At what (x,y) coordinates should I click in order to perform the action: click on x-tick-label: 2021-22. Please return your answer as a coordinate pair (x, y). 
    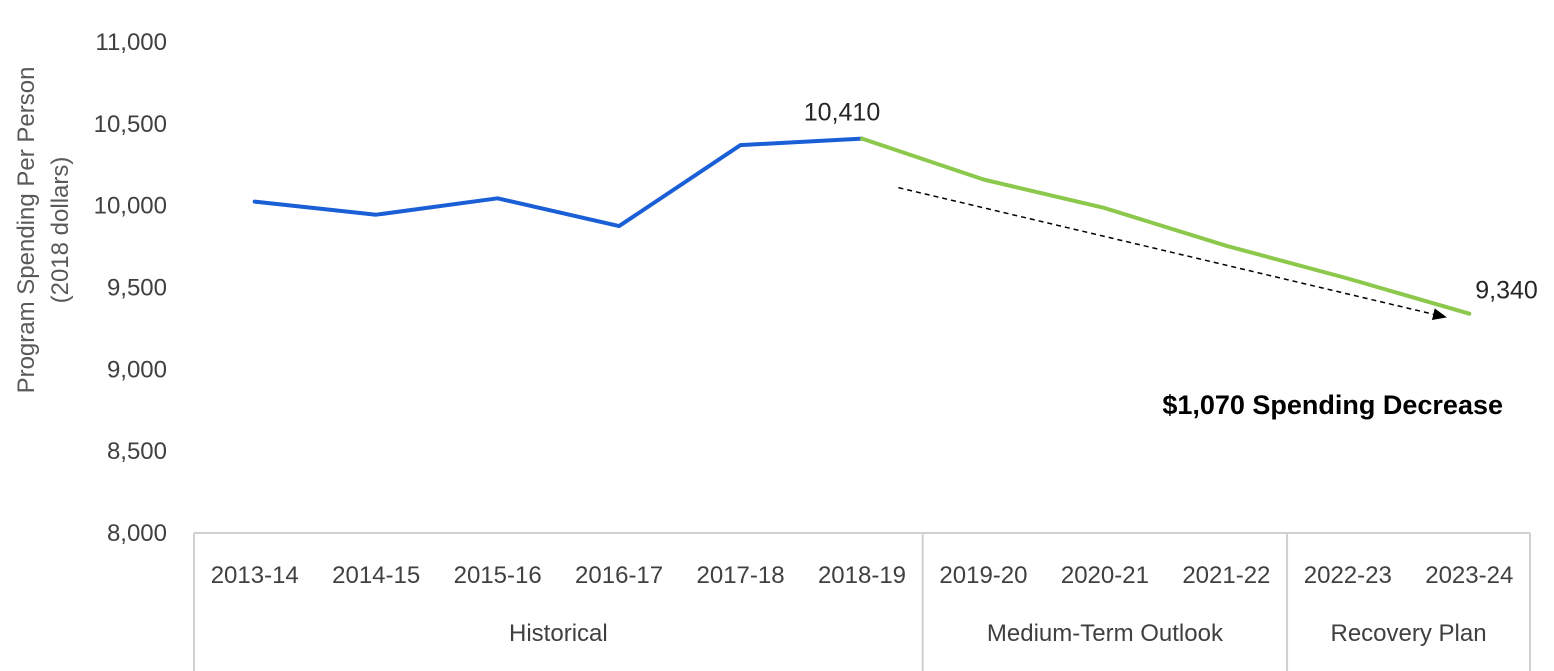
    Looking at the image, I should click on (1226, 575).